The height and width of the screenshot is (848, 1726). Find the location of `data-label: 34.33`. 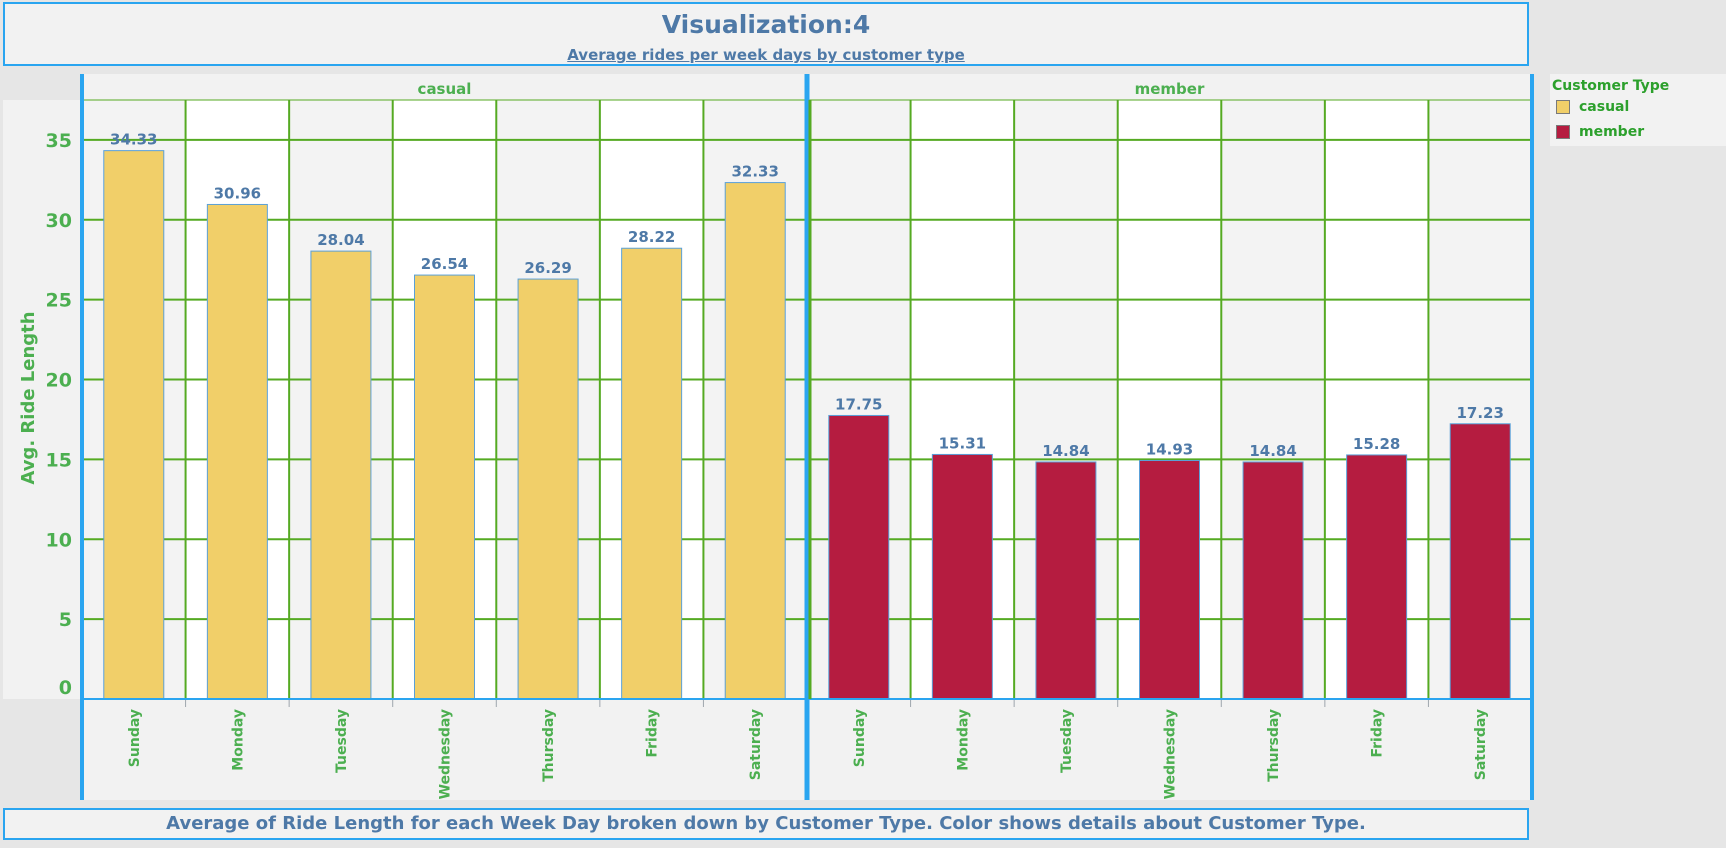

data-label: 34.33 is located at coordinates (133, 140).